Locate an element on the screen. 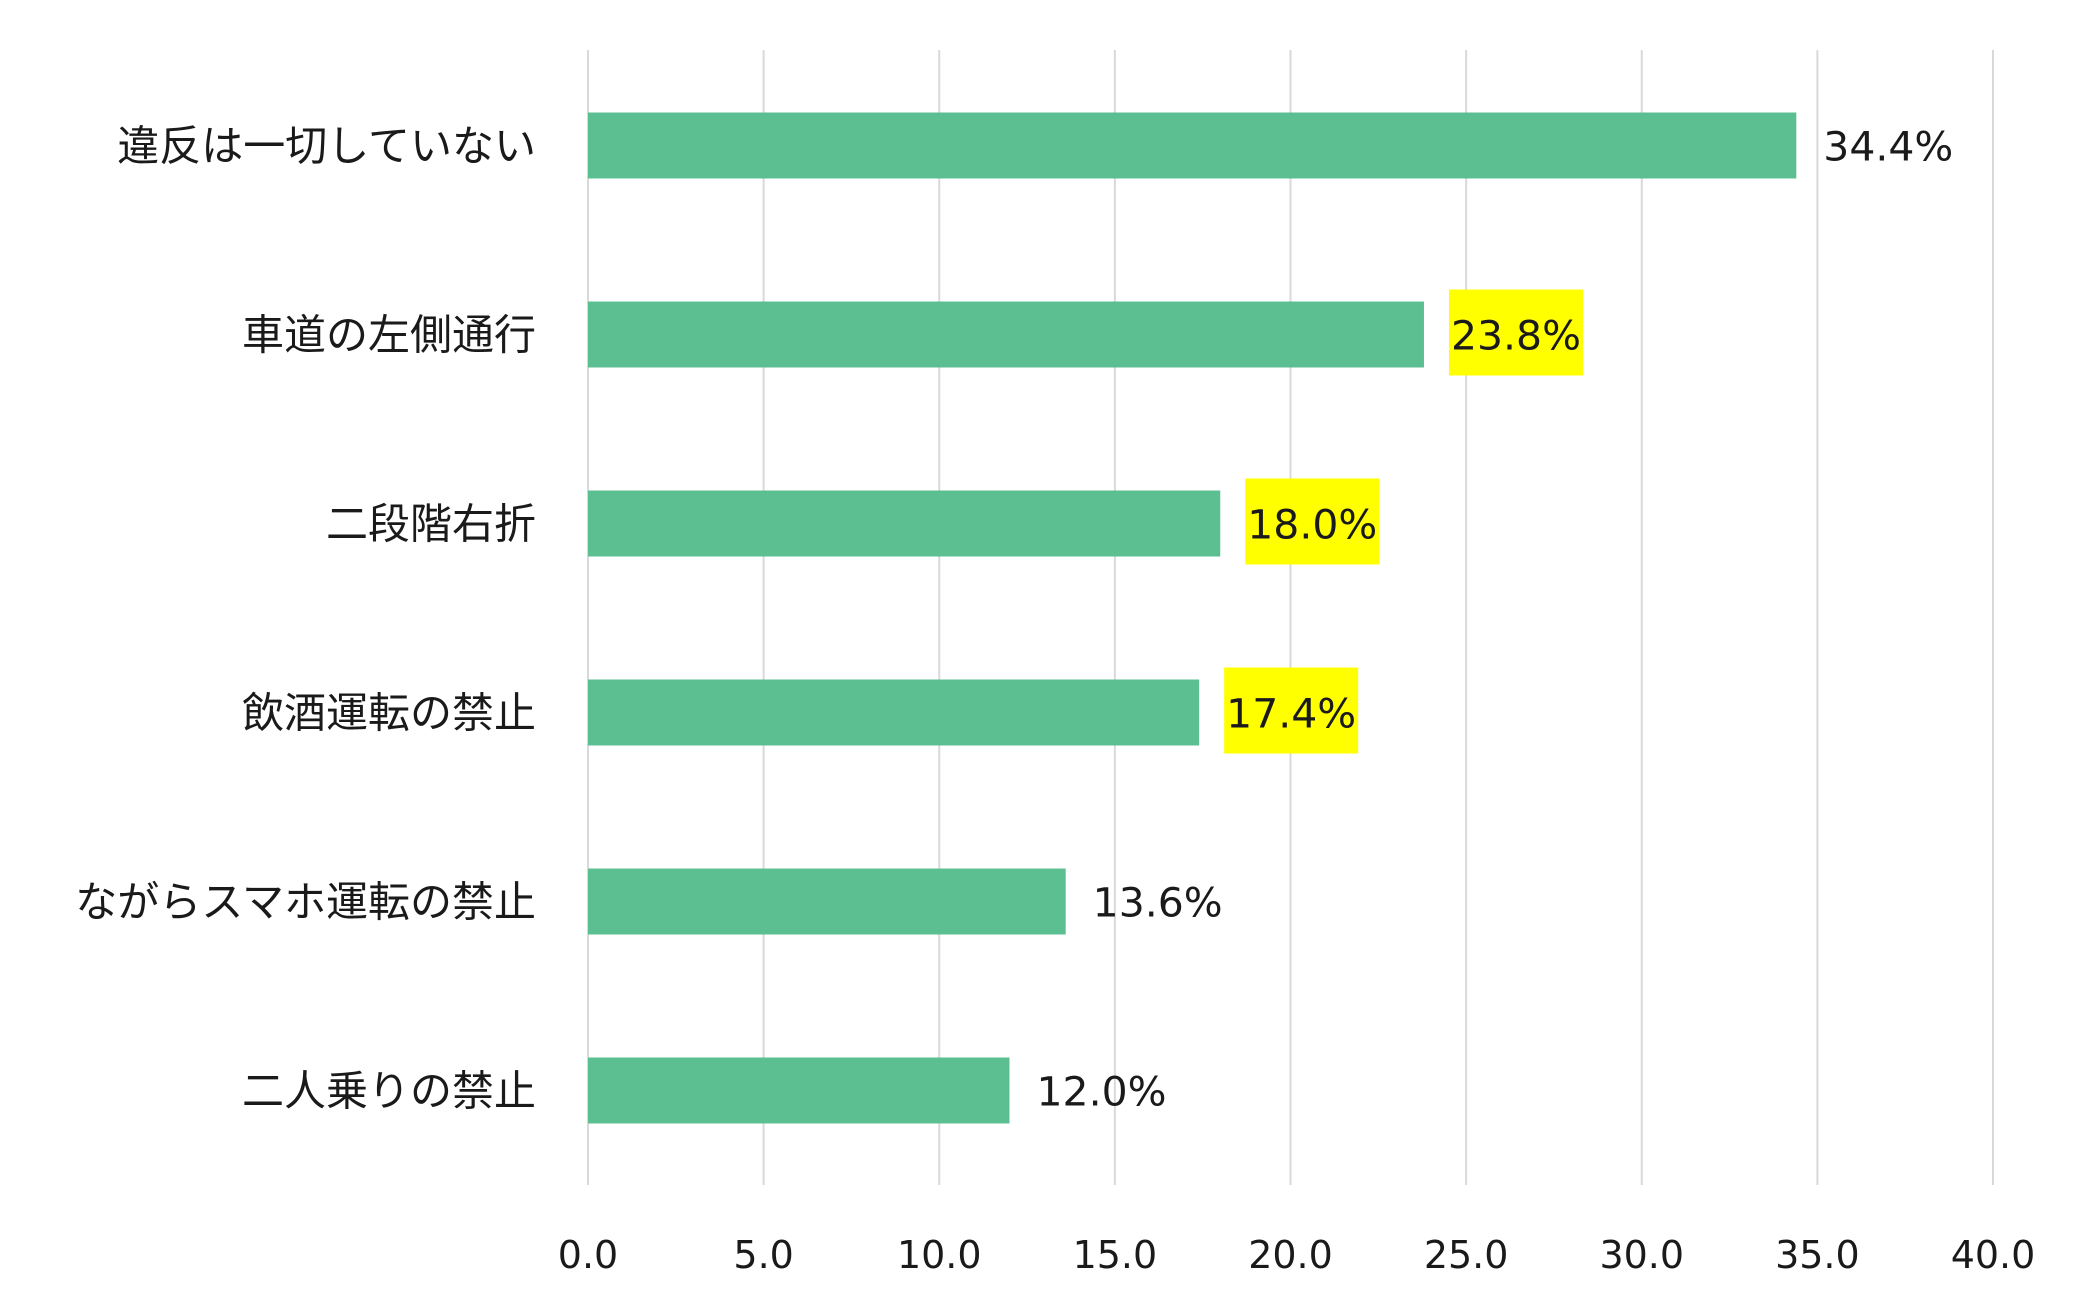 This screenshot has height=1310, width=2076. data-label: 34.4% is located at coordinates (1888, 148).